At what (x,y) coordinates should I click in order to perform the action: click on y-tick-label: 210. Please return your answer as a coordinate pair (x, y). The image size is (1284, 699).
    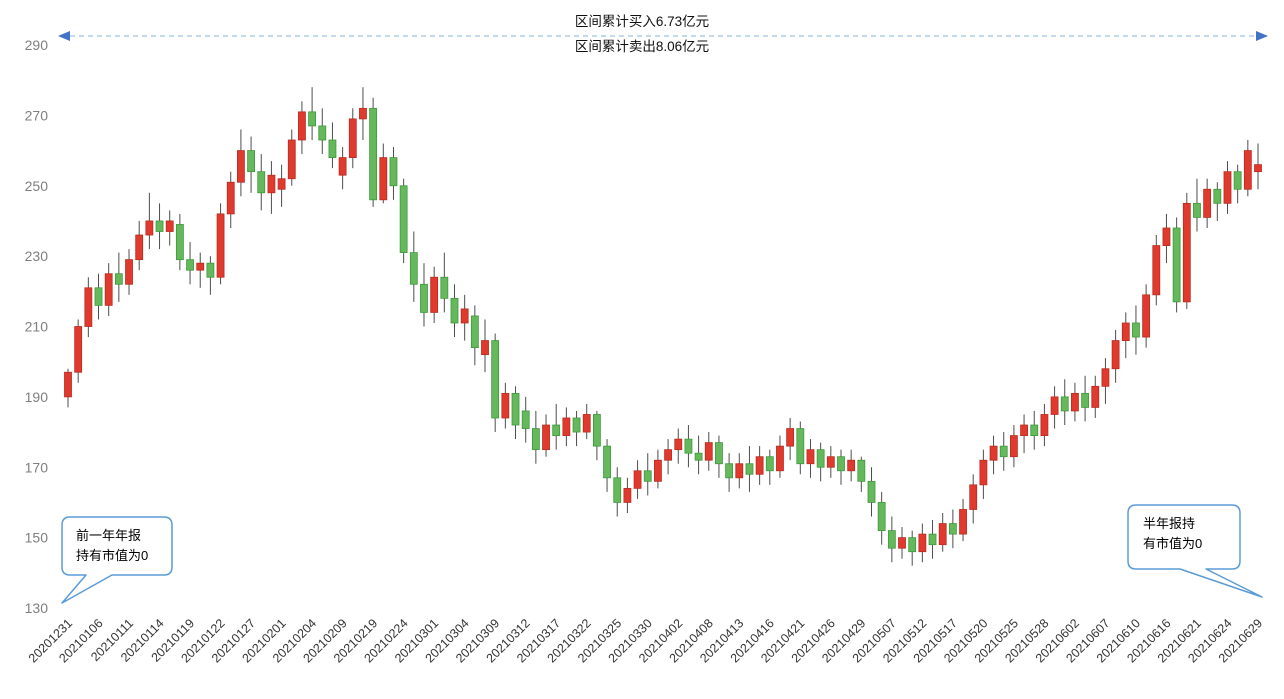
    Looking at the image, I should click on (37, 327).